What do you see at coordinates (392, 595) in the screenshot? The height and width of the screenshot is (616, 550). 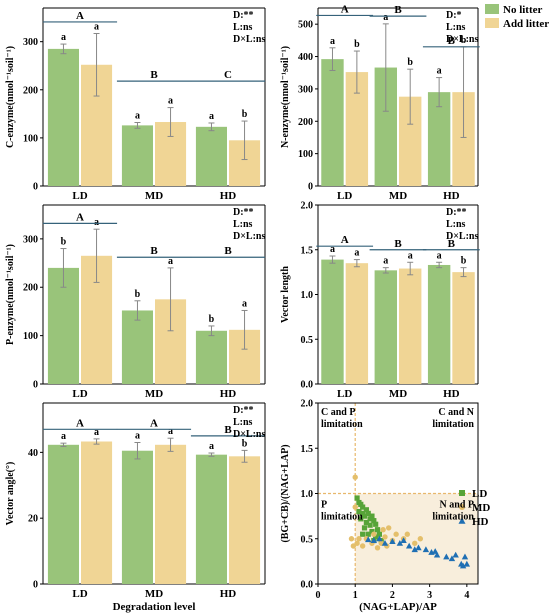 I see `x-tick-label: 2` at bounding box center [392, 595].